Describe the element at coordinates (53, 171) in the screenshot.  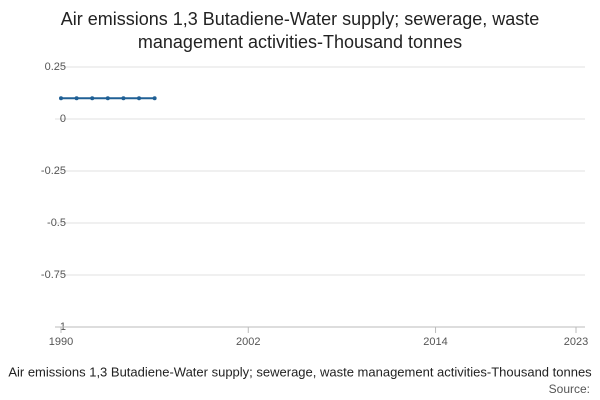
I see `y-tick-label: -0.25` at that location.